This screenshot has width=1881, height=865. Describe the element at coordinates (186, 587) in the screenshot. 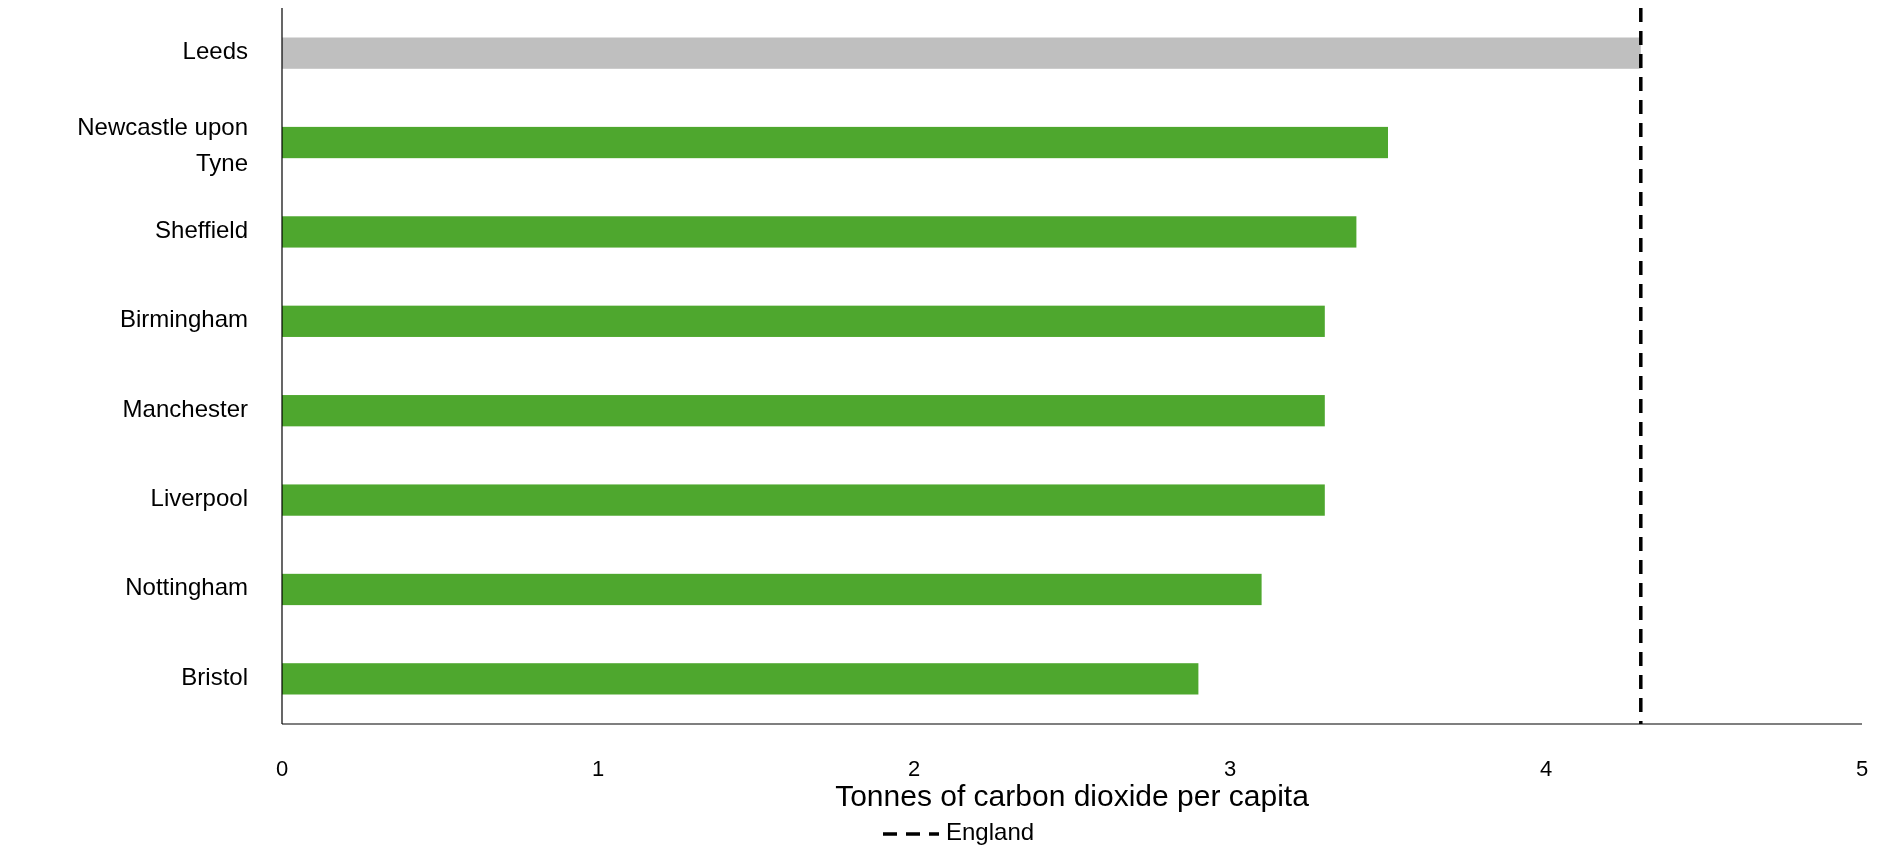

I see `y-tick-label: Nottingham` at that location.